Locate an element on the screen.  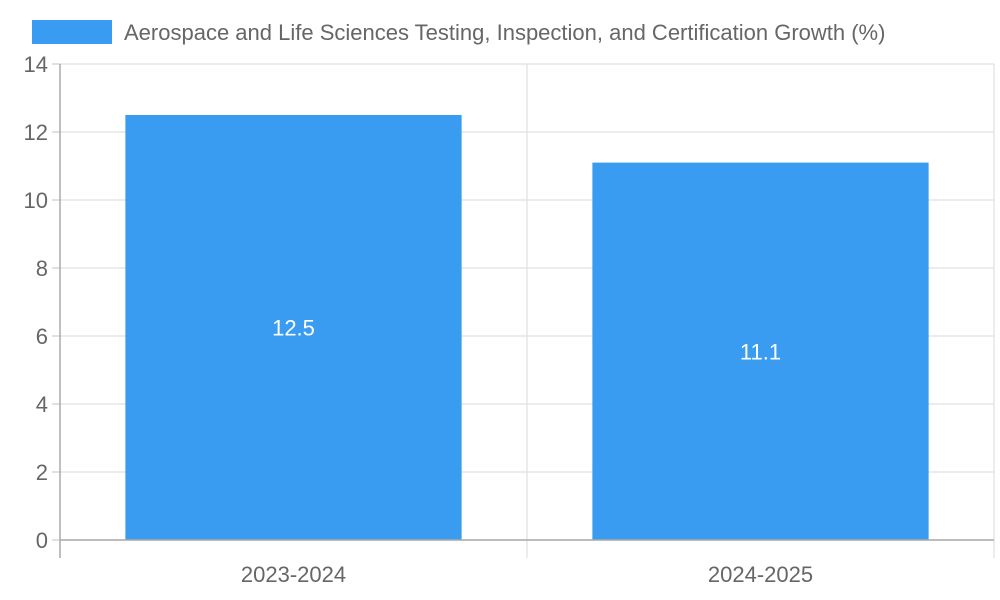
x-tick-label: 2023-2024 is located at coordinates (293, 574).